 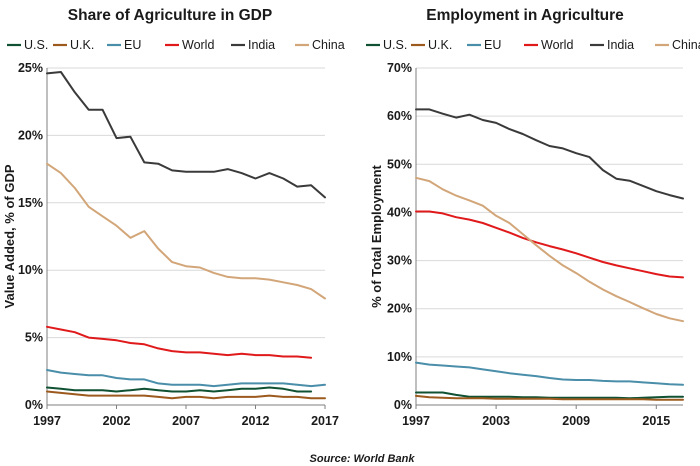 I want to click on chart-title: Share of Agriculture in GDP, so click(x=170, y=15).